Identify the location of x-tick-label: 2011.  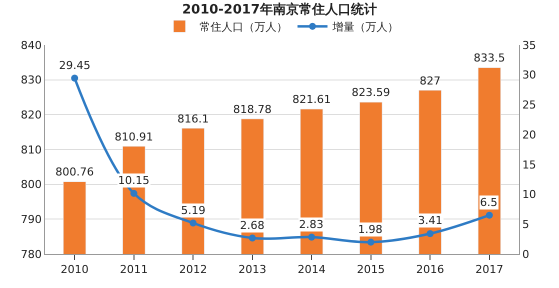
(134, 269).